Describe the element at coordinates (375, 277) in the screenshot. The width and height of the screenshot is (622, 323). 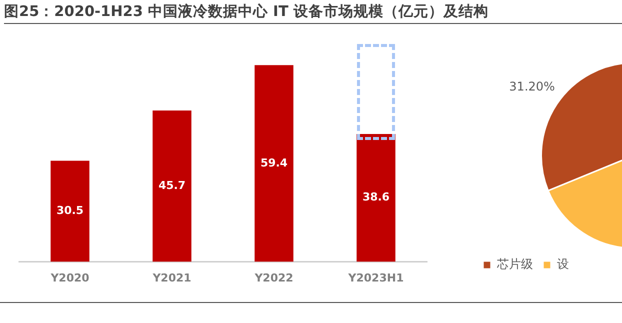
I see `x-tick-label: Y2023H1` at that location.